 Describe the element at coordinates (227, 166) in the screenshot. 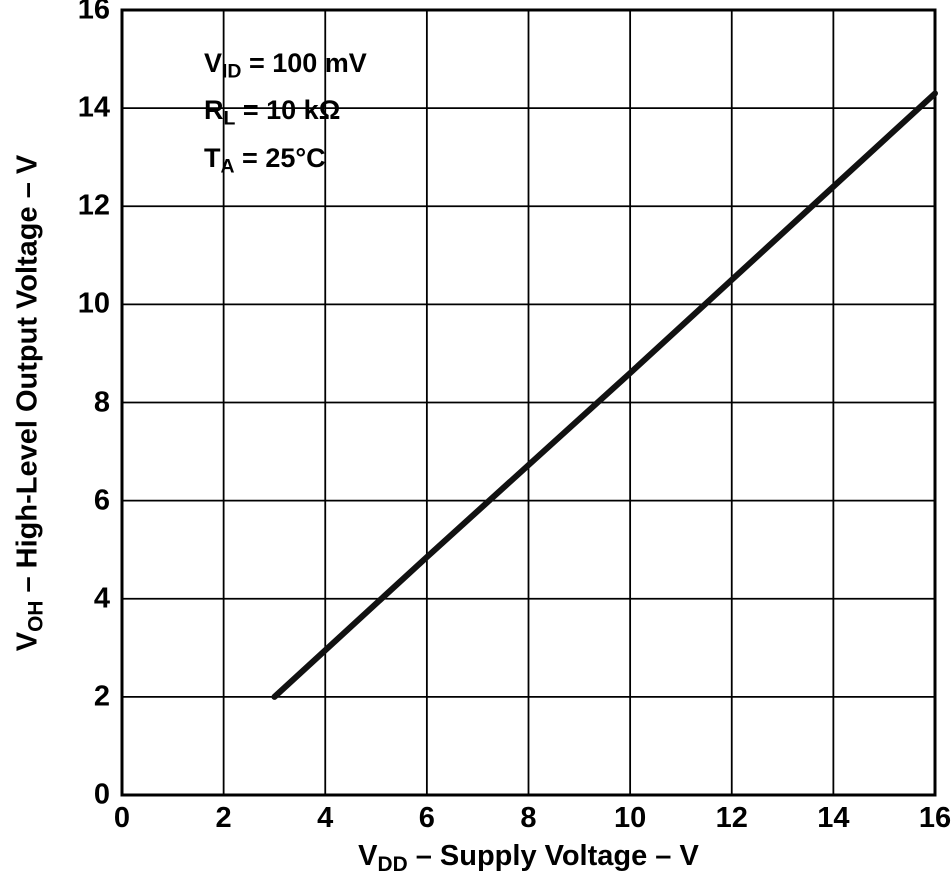

I see `subscript-text: A` at that location.